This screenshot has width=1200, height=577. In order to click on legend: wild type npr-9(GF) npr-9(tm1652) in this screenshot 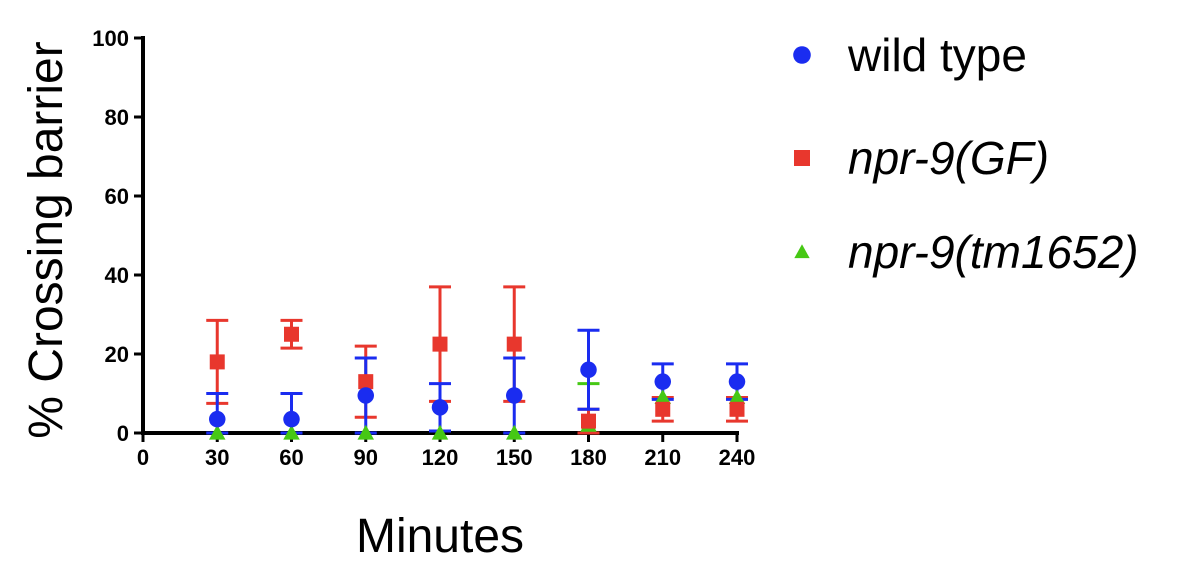, I will do `click(966, 153)`.